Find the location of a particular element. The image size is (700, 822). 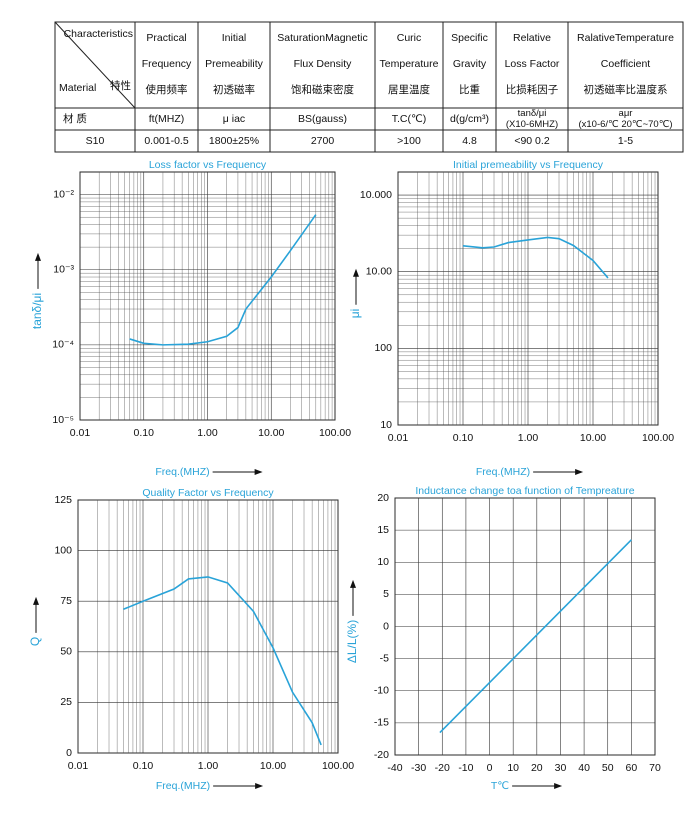

y-tick-label: 15 is located at coordinates (383, 530).